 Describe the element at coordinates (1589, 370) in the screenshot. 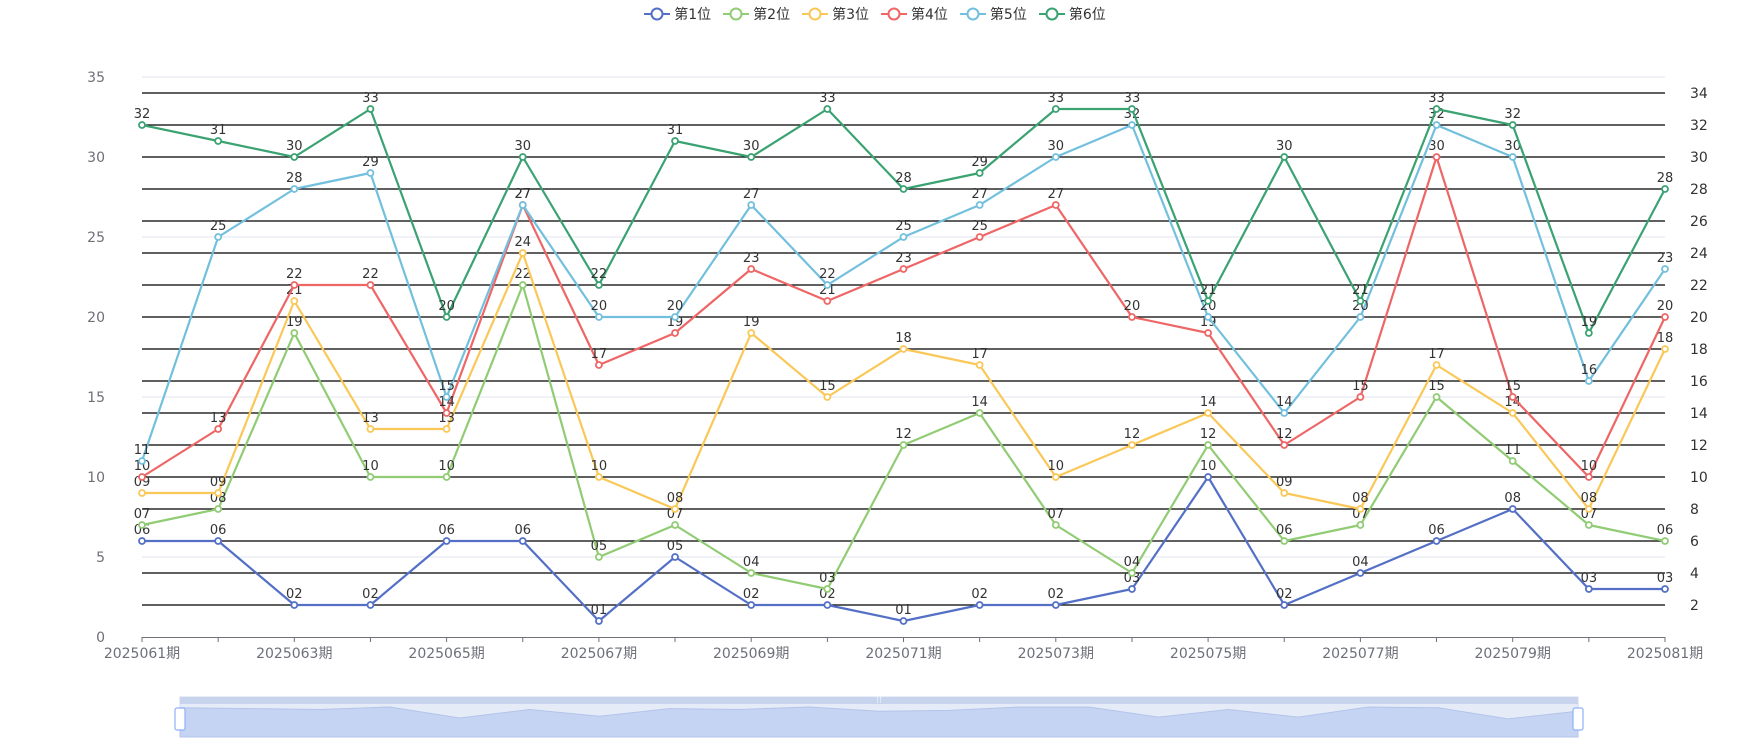

I see `data-label: 16` at that location.